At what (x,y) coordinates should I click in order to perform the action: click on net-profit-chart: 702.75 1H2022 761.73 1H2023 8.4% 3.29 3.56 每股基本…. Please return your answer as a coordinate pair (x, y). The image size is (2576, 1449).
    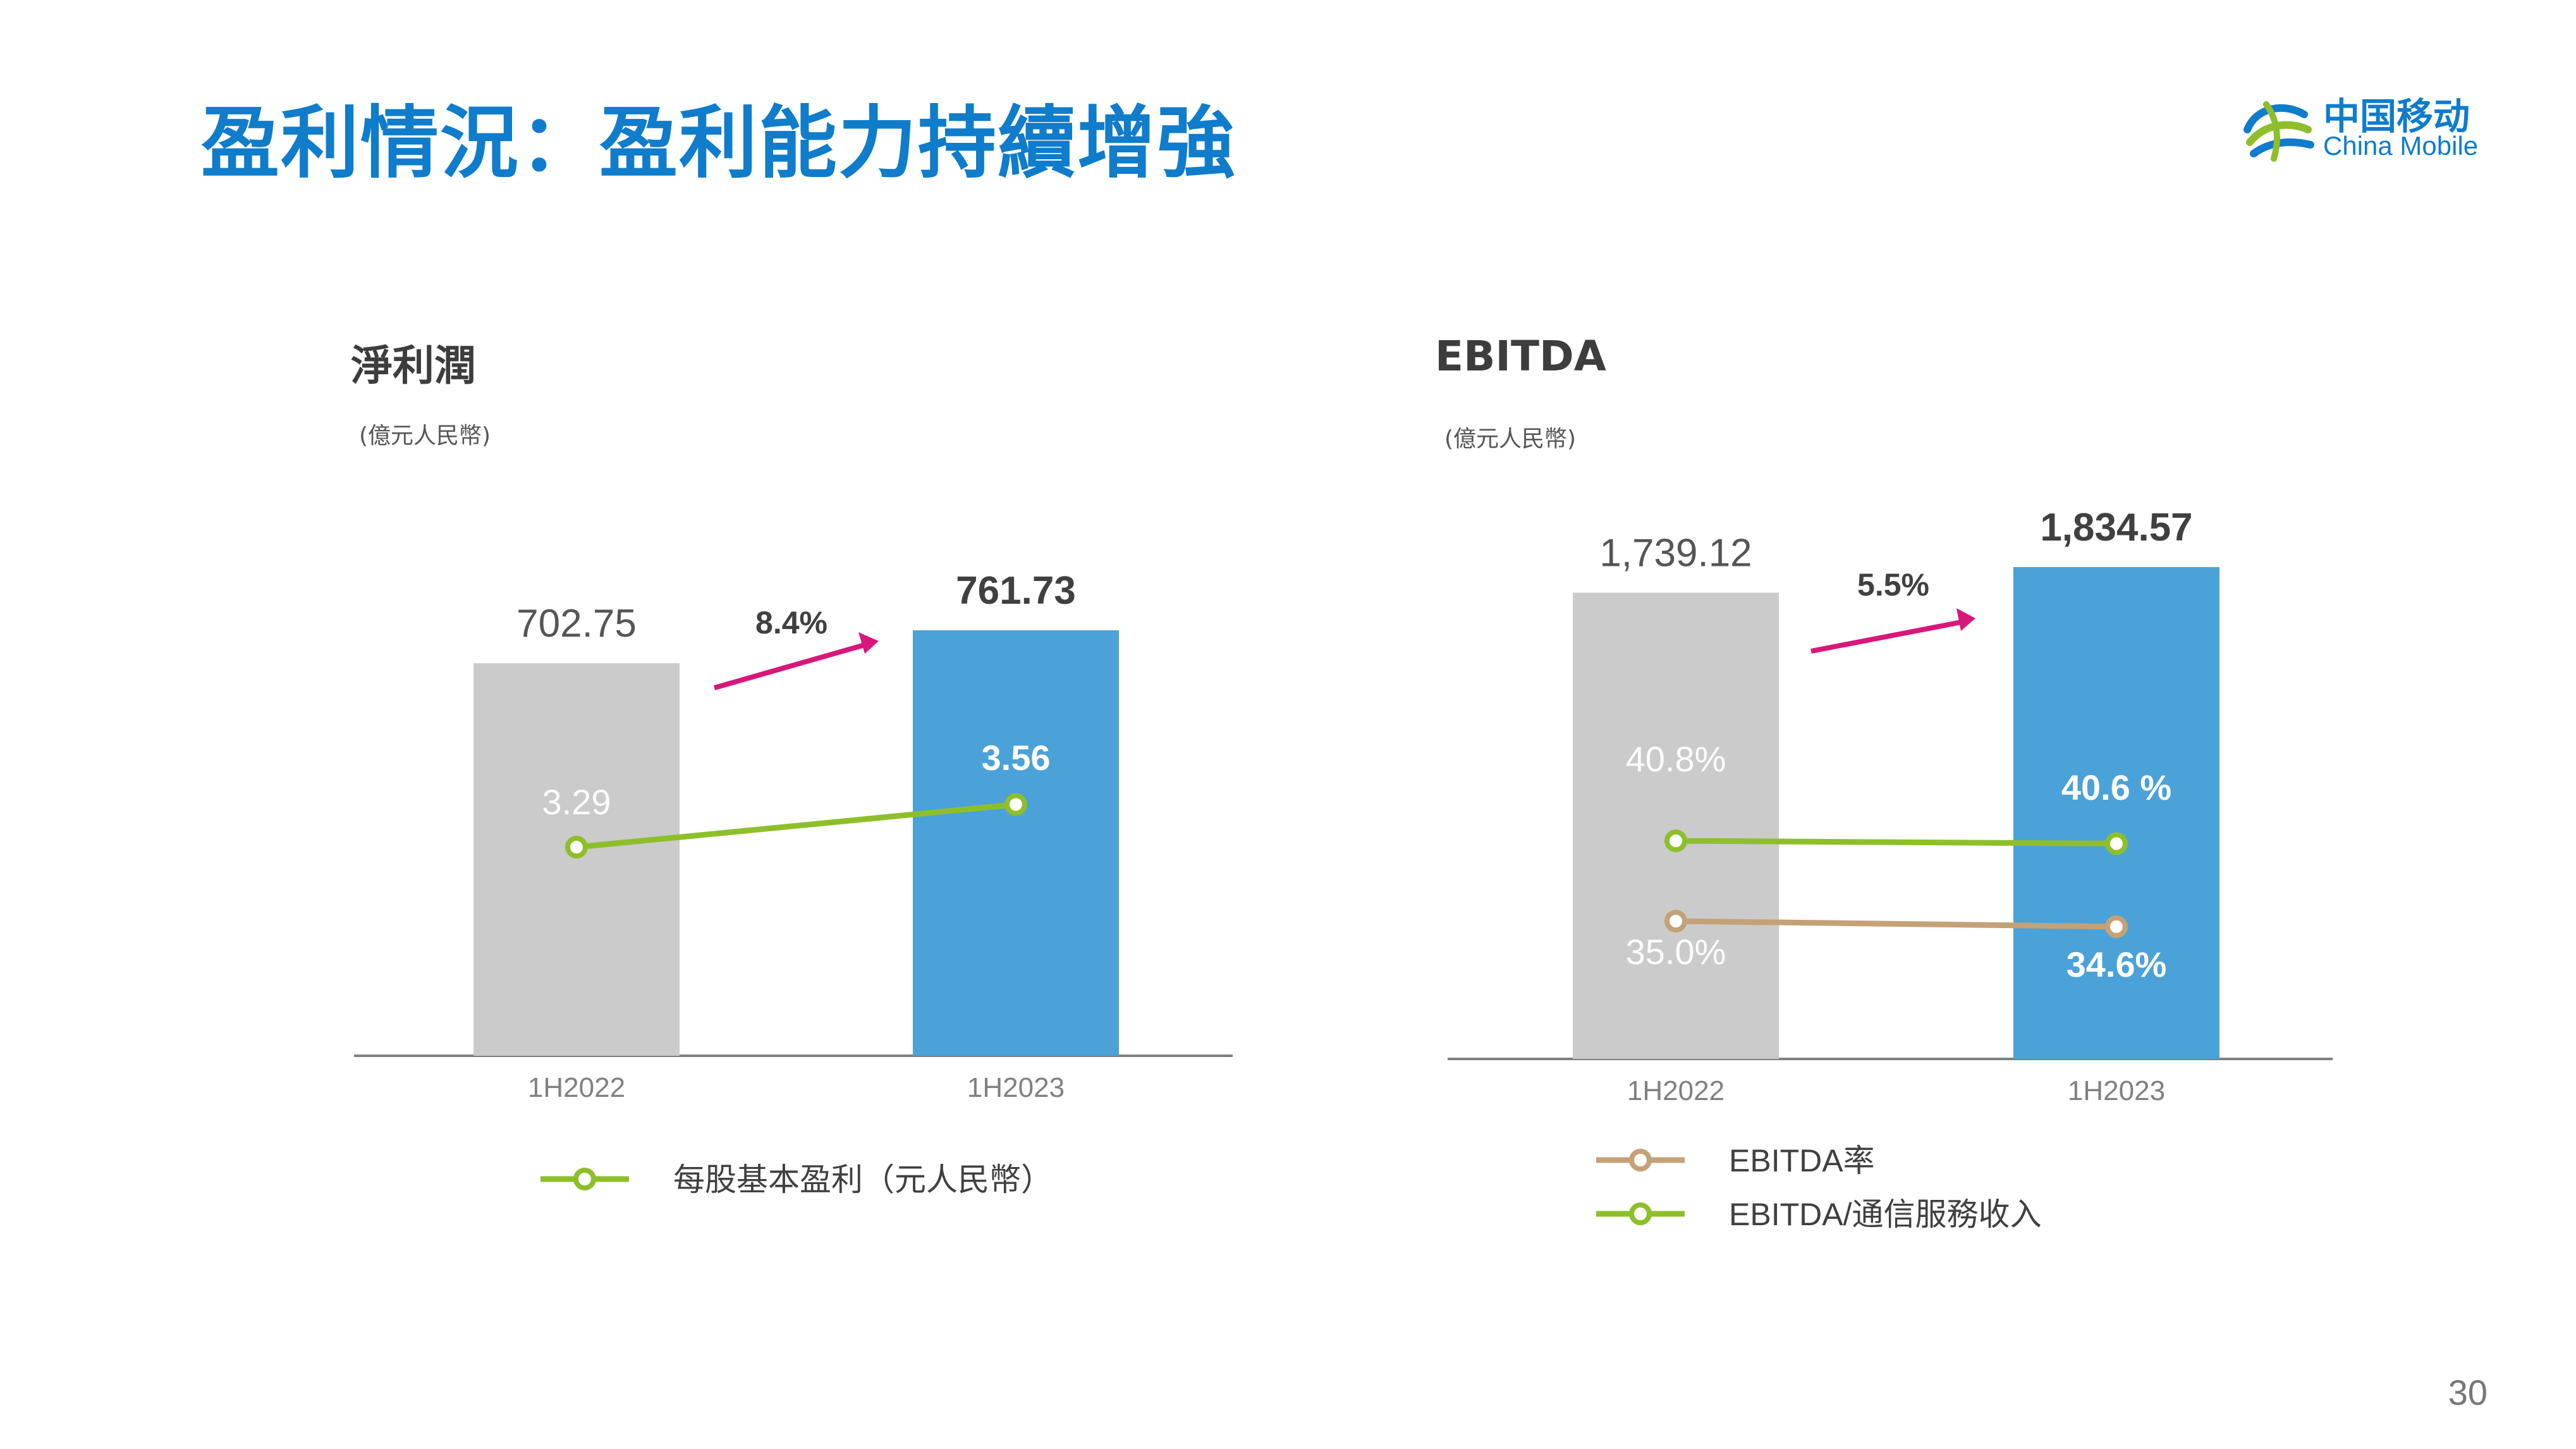
    Looking at the image, I should click on (793, 883).